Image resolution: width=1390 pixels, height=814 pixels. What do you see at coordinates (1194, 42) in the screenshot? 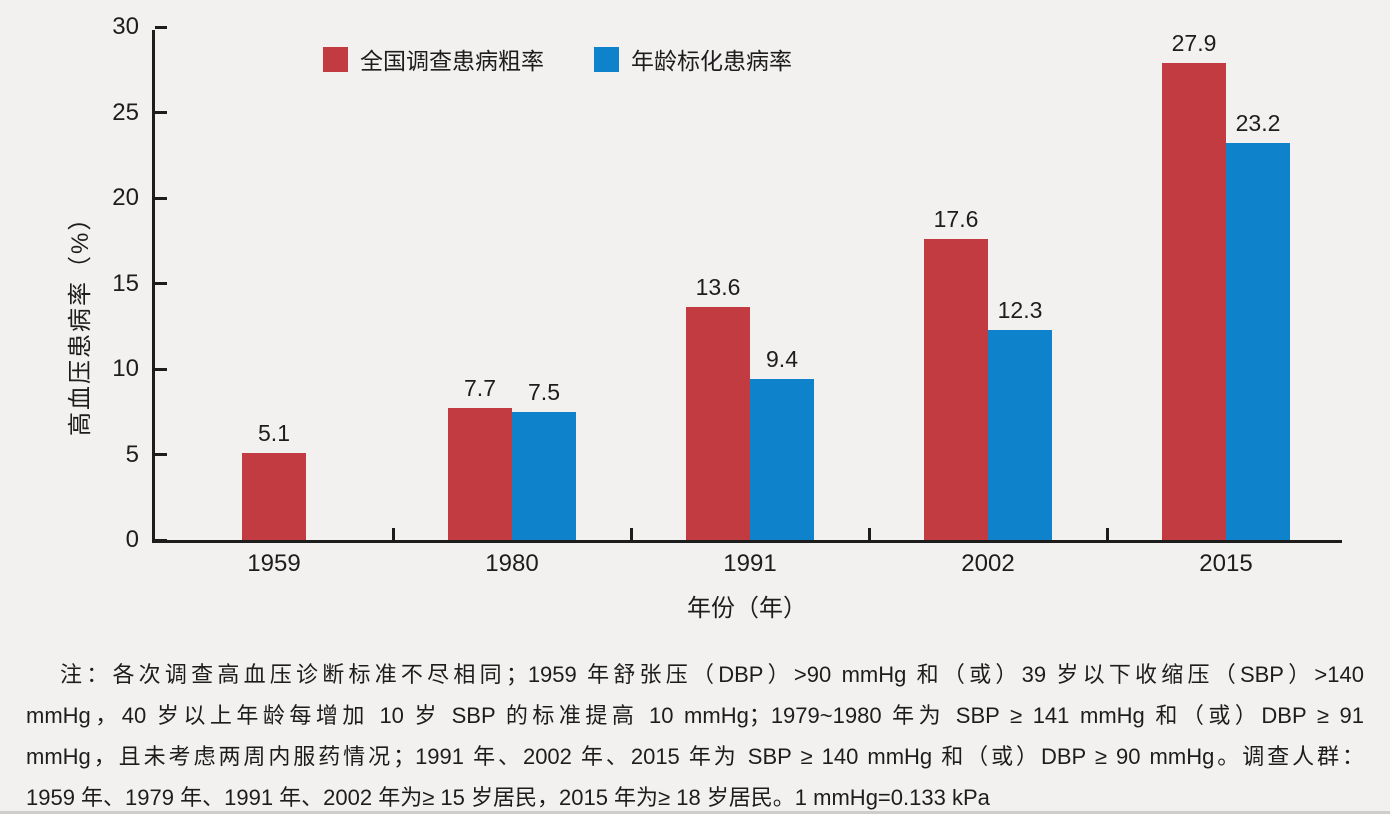
I see `bar-value-label: 27.9` at bounding box center [1194, 42].